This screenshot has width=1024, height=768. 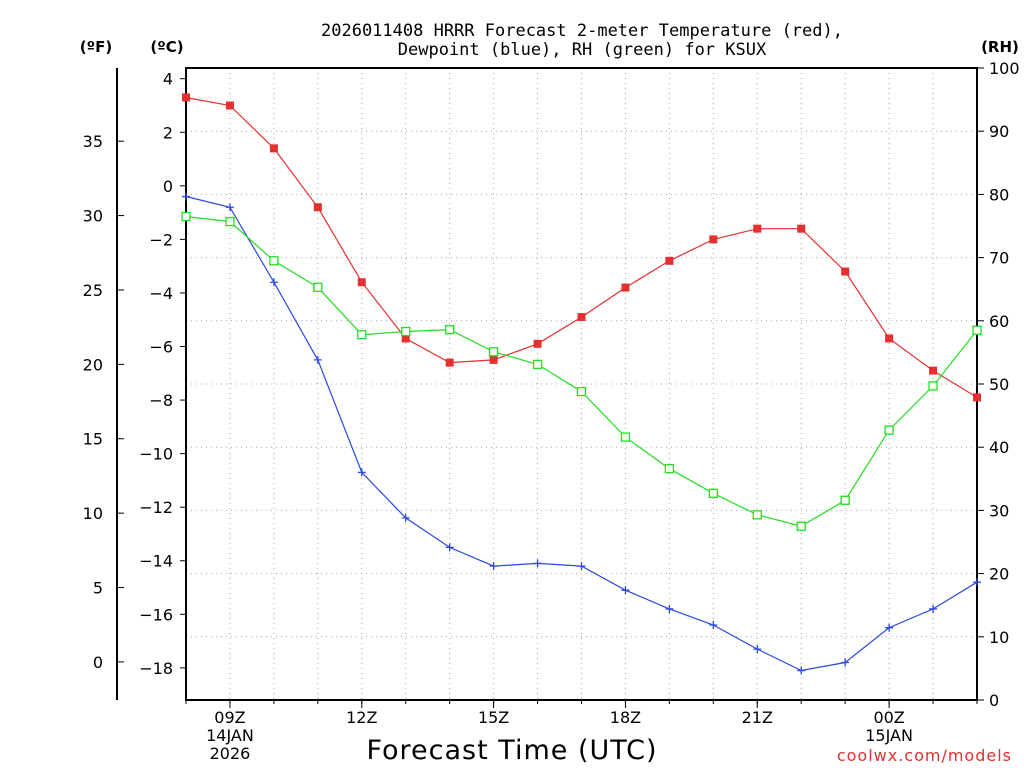 What do you see at coordinates (156, 668) in the screenshot?
I see `celsius-tick-label: −18` at bounding box center [156, 668].